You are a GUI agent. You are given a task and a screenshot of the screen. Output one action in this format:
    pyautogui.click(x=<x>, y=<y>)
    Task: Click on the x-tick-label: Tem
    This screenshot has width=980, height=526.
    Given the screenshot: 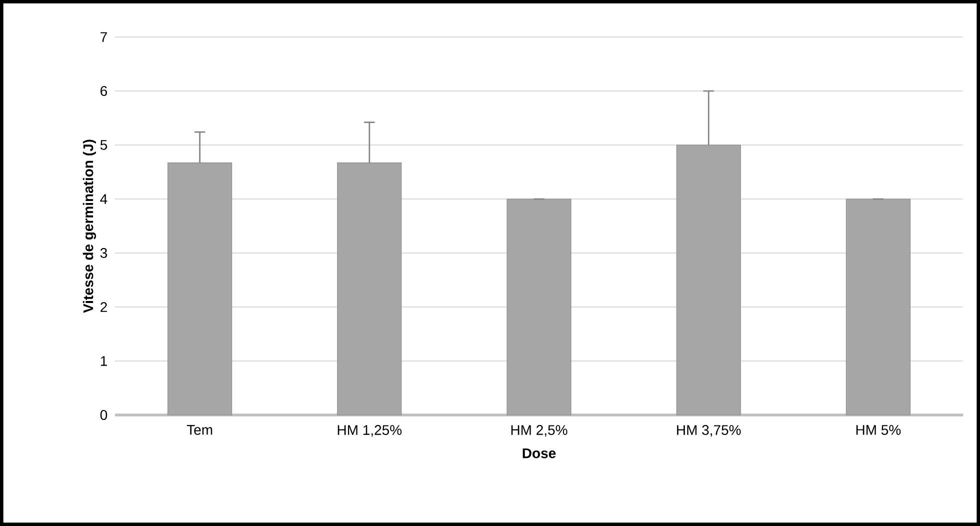 What is the action you would take?
    pyautogui.click(x=199, y=430)
    